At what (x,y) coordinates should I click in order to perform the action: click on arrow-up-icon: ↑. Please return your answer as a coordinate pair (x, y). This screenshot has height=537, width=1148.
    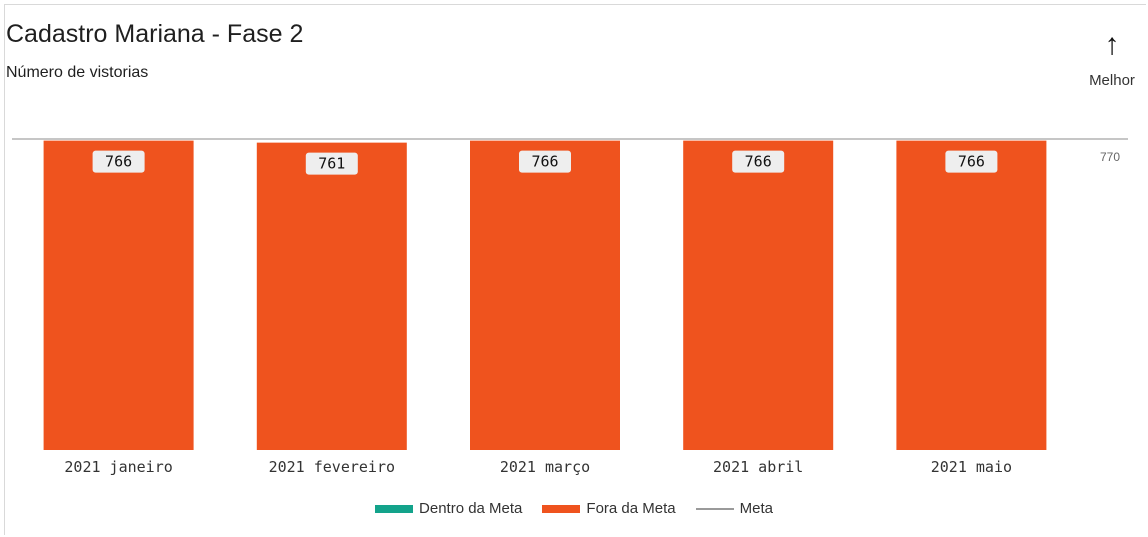
    Looking at the image, I should click on (1112, 44).